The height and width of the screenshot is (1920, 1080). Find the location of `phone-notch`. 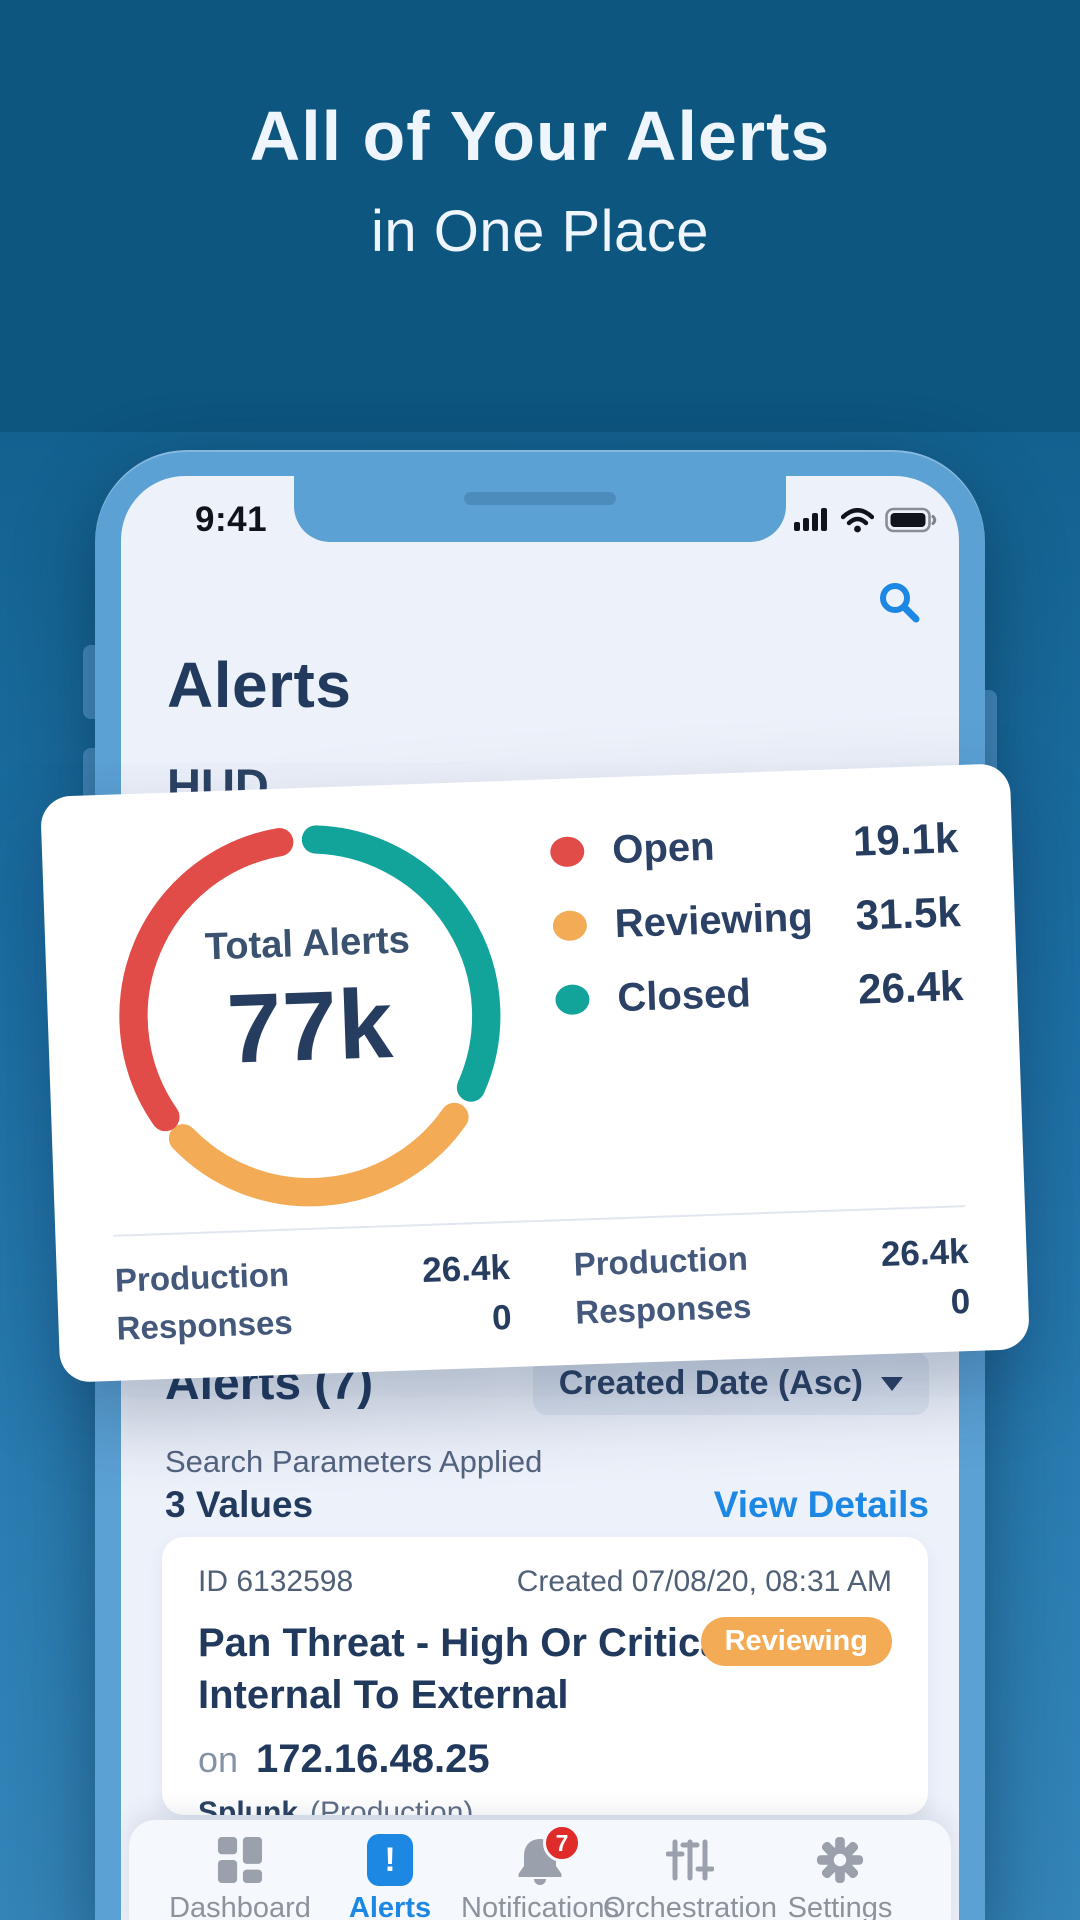

phone-notch is located at coordinates (540, 509).